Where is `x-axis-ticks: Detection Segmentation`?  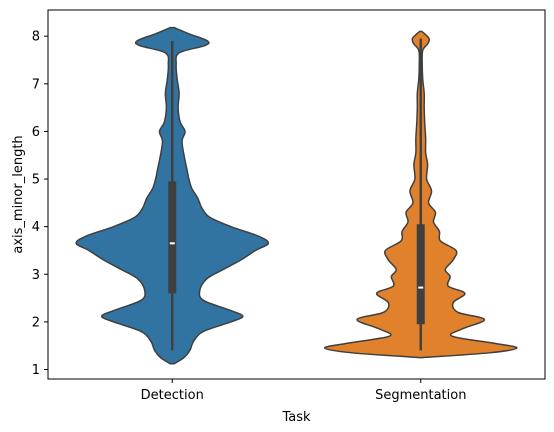
x-axis-ticks: Detection Segmentation is located at coordinates (303, 391).